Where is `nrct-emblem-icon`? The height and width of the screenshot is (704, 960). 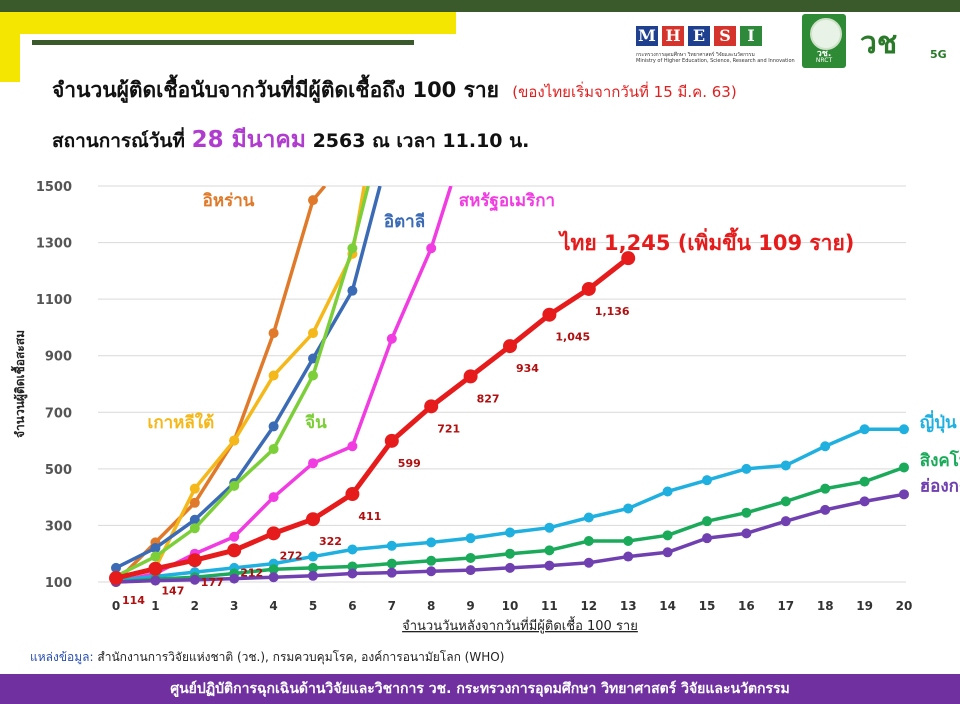
nrct-emblem-icon is located at coordinates (826, 34).